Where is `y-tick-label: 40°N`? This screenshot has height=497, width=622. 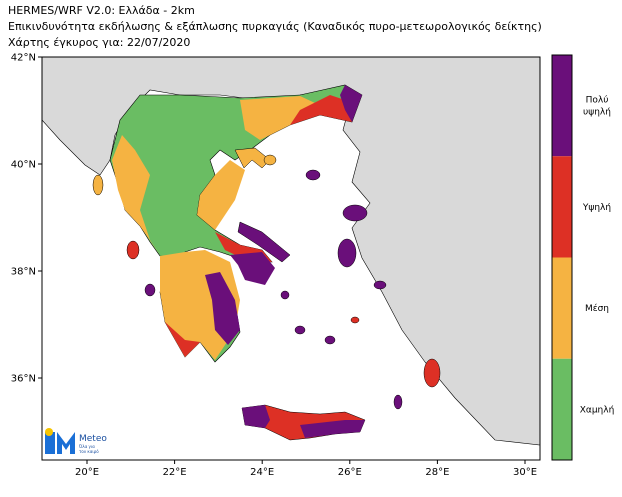 y-tick-label: 40°N is located at coordinates (23, 165).